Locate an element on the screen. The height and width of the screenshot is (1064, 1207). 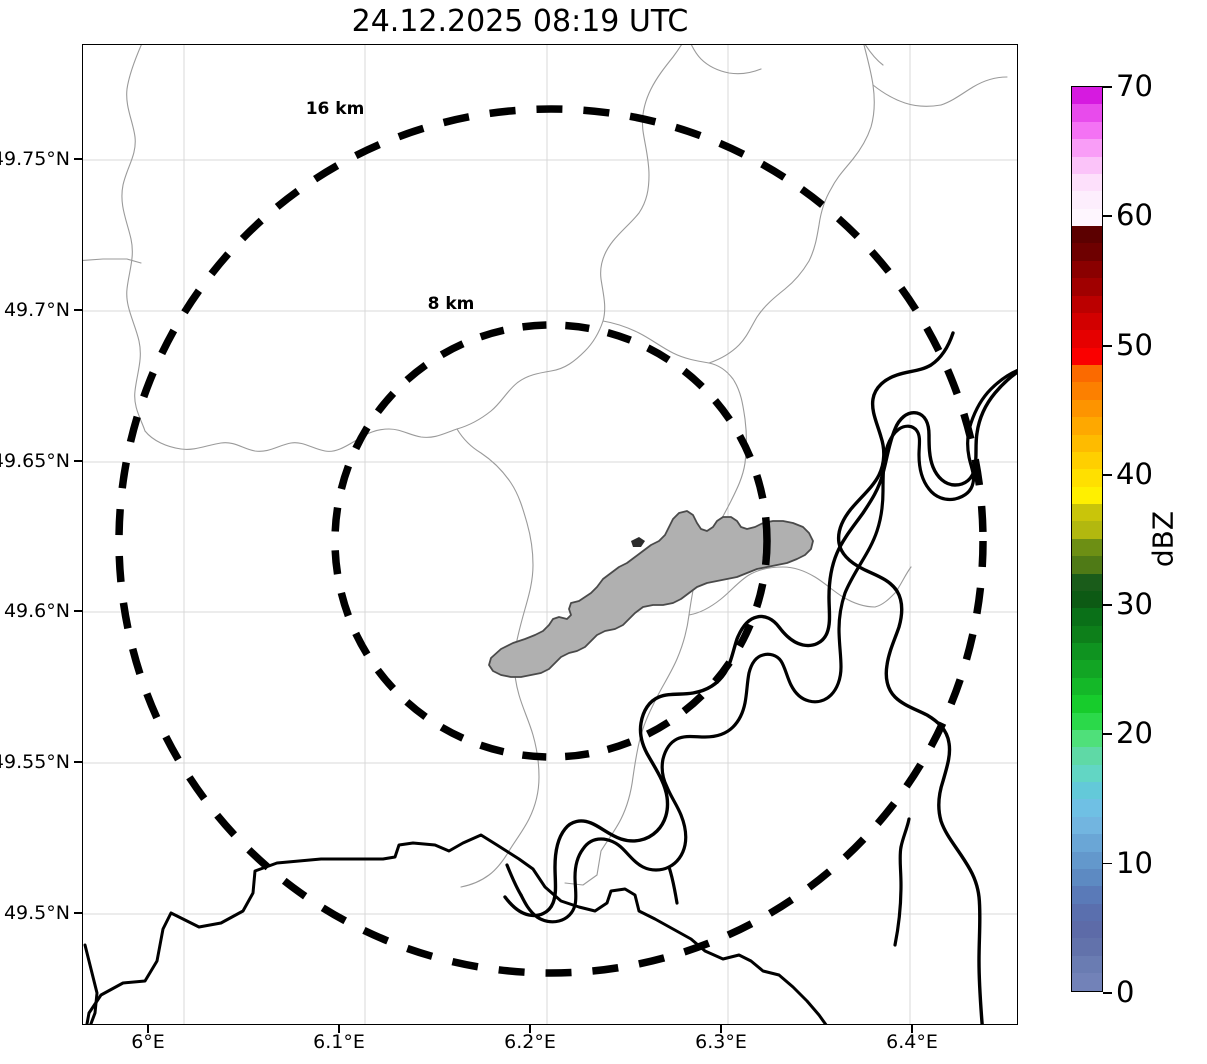
ytick-label: 49.7°N is located at coordinates (36, 310).